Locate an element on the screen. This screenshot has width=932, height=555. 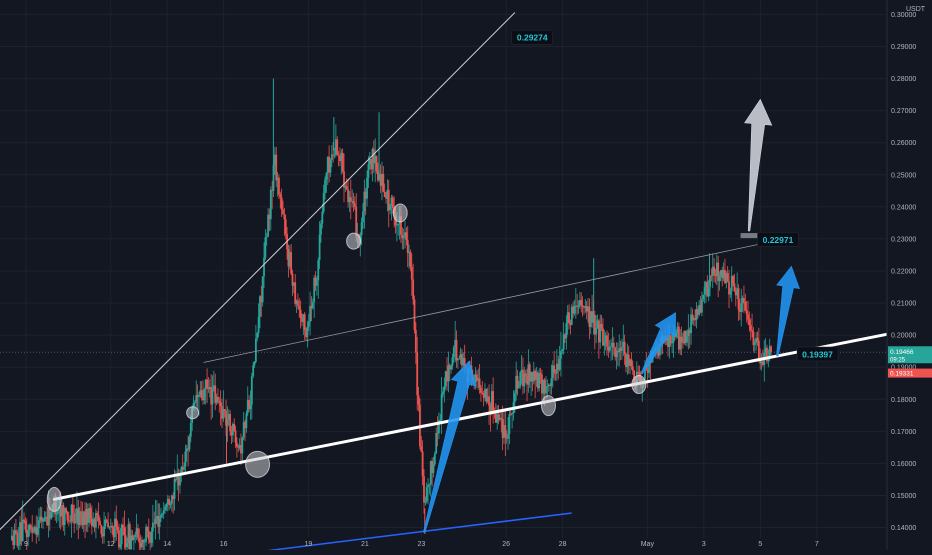
time-tick: 19 is located at coordinates (309, 544).